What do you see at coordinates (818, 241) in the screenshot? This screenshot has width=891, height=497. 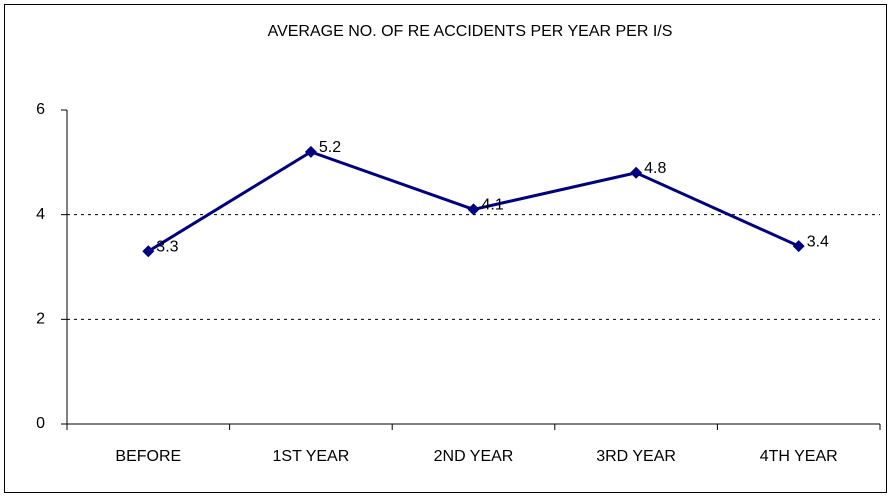 I see `data-label: 3.4` at bounding box center [818, 241].